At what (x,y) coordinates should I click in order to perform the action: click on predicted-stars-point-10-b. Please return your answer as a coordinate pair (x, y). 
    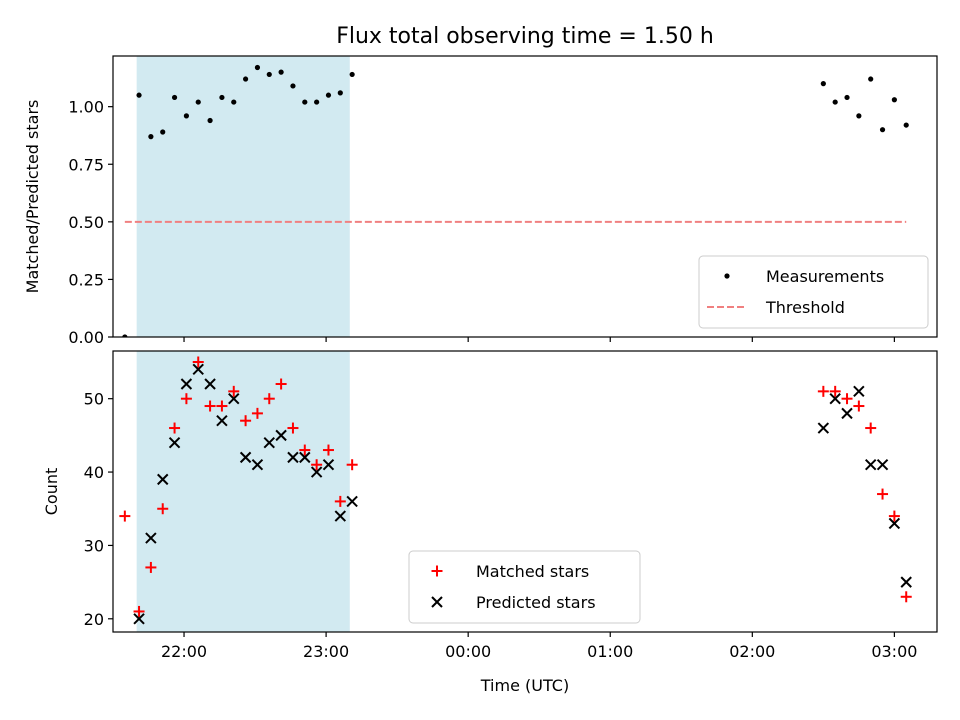
    Looking at the image, I should click on (257, 465).